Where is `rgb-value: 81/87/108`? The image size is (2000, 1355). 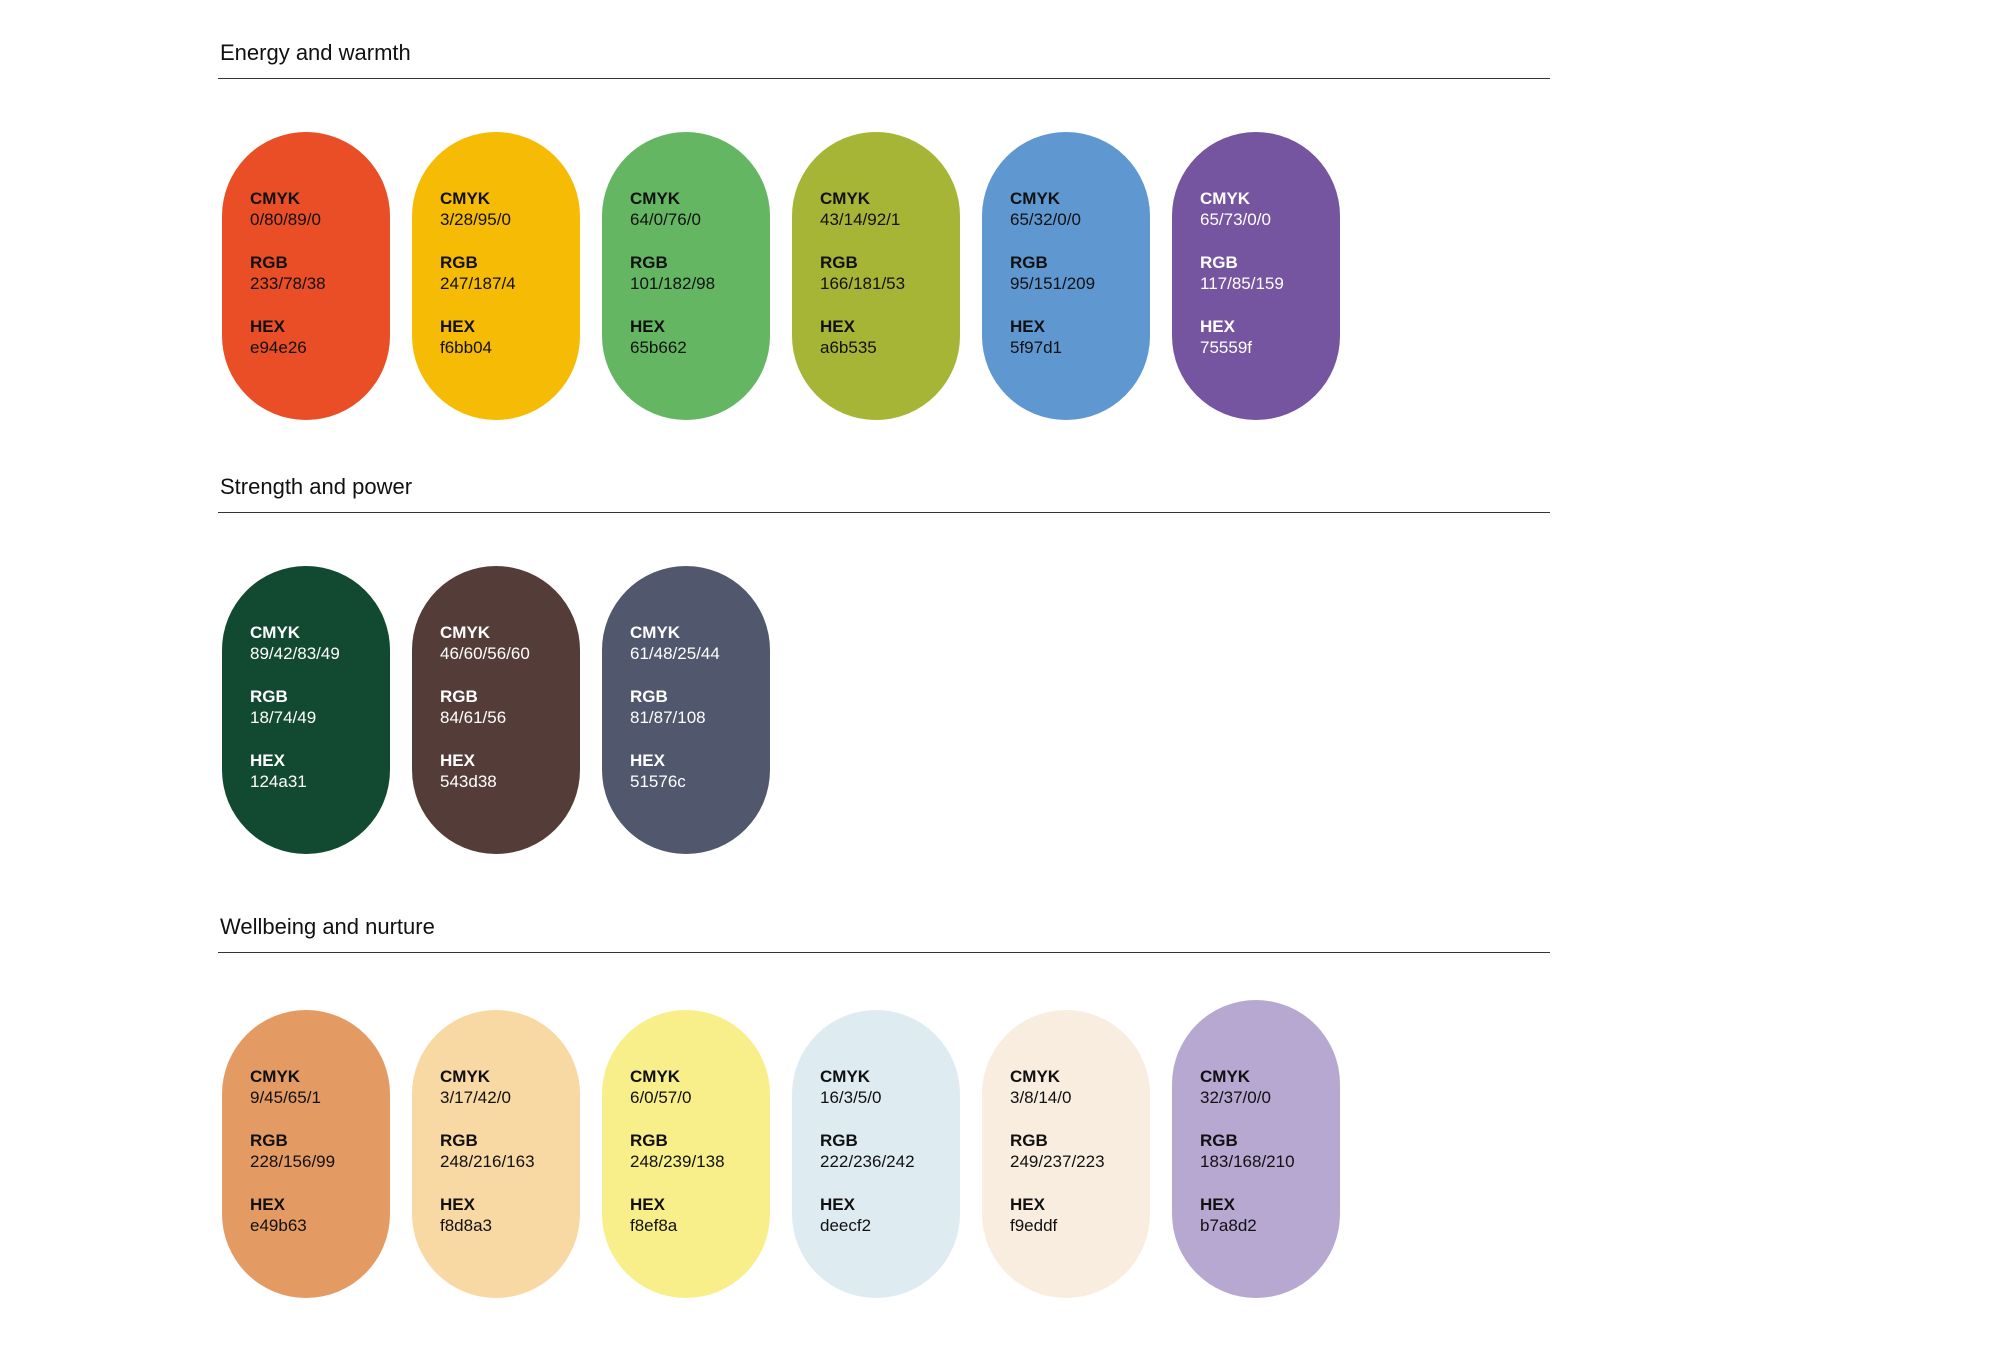 rgb-value: 81/87/108 is located at coordinates (668, 717).